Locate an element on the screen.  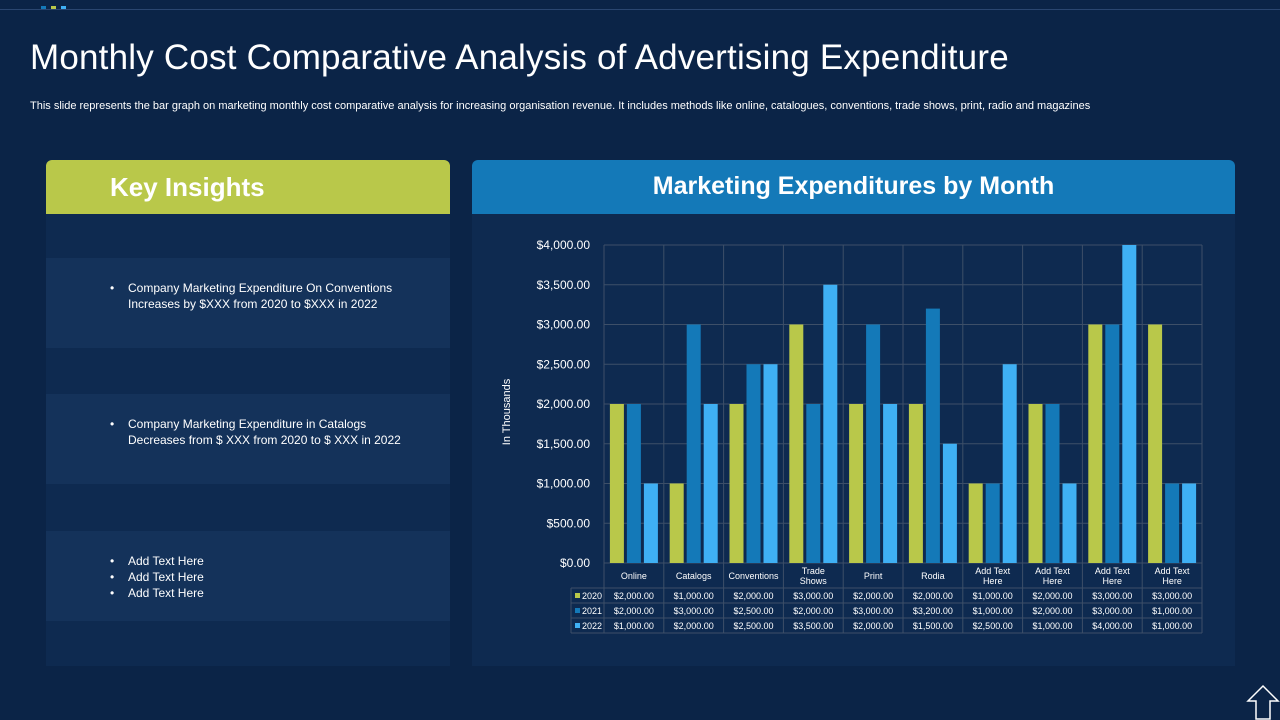
top-rule is located at coordinates (640, 9).